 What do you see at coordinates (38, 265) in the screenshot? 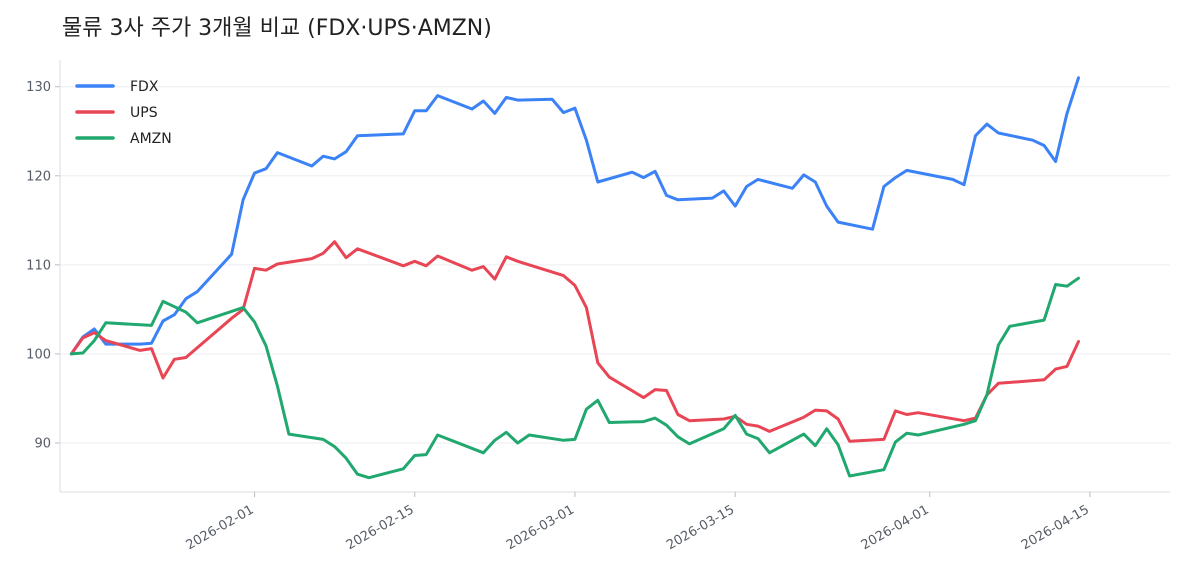
I see `y-tick-label: 110` at bounding box center [38, 265].